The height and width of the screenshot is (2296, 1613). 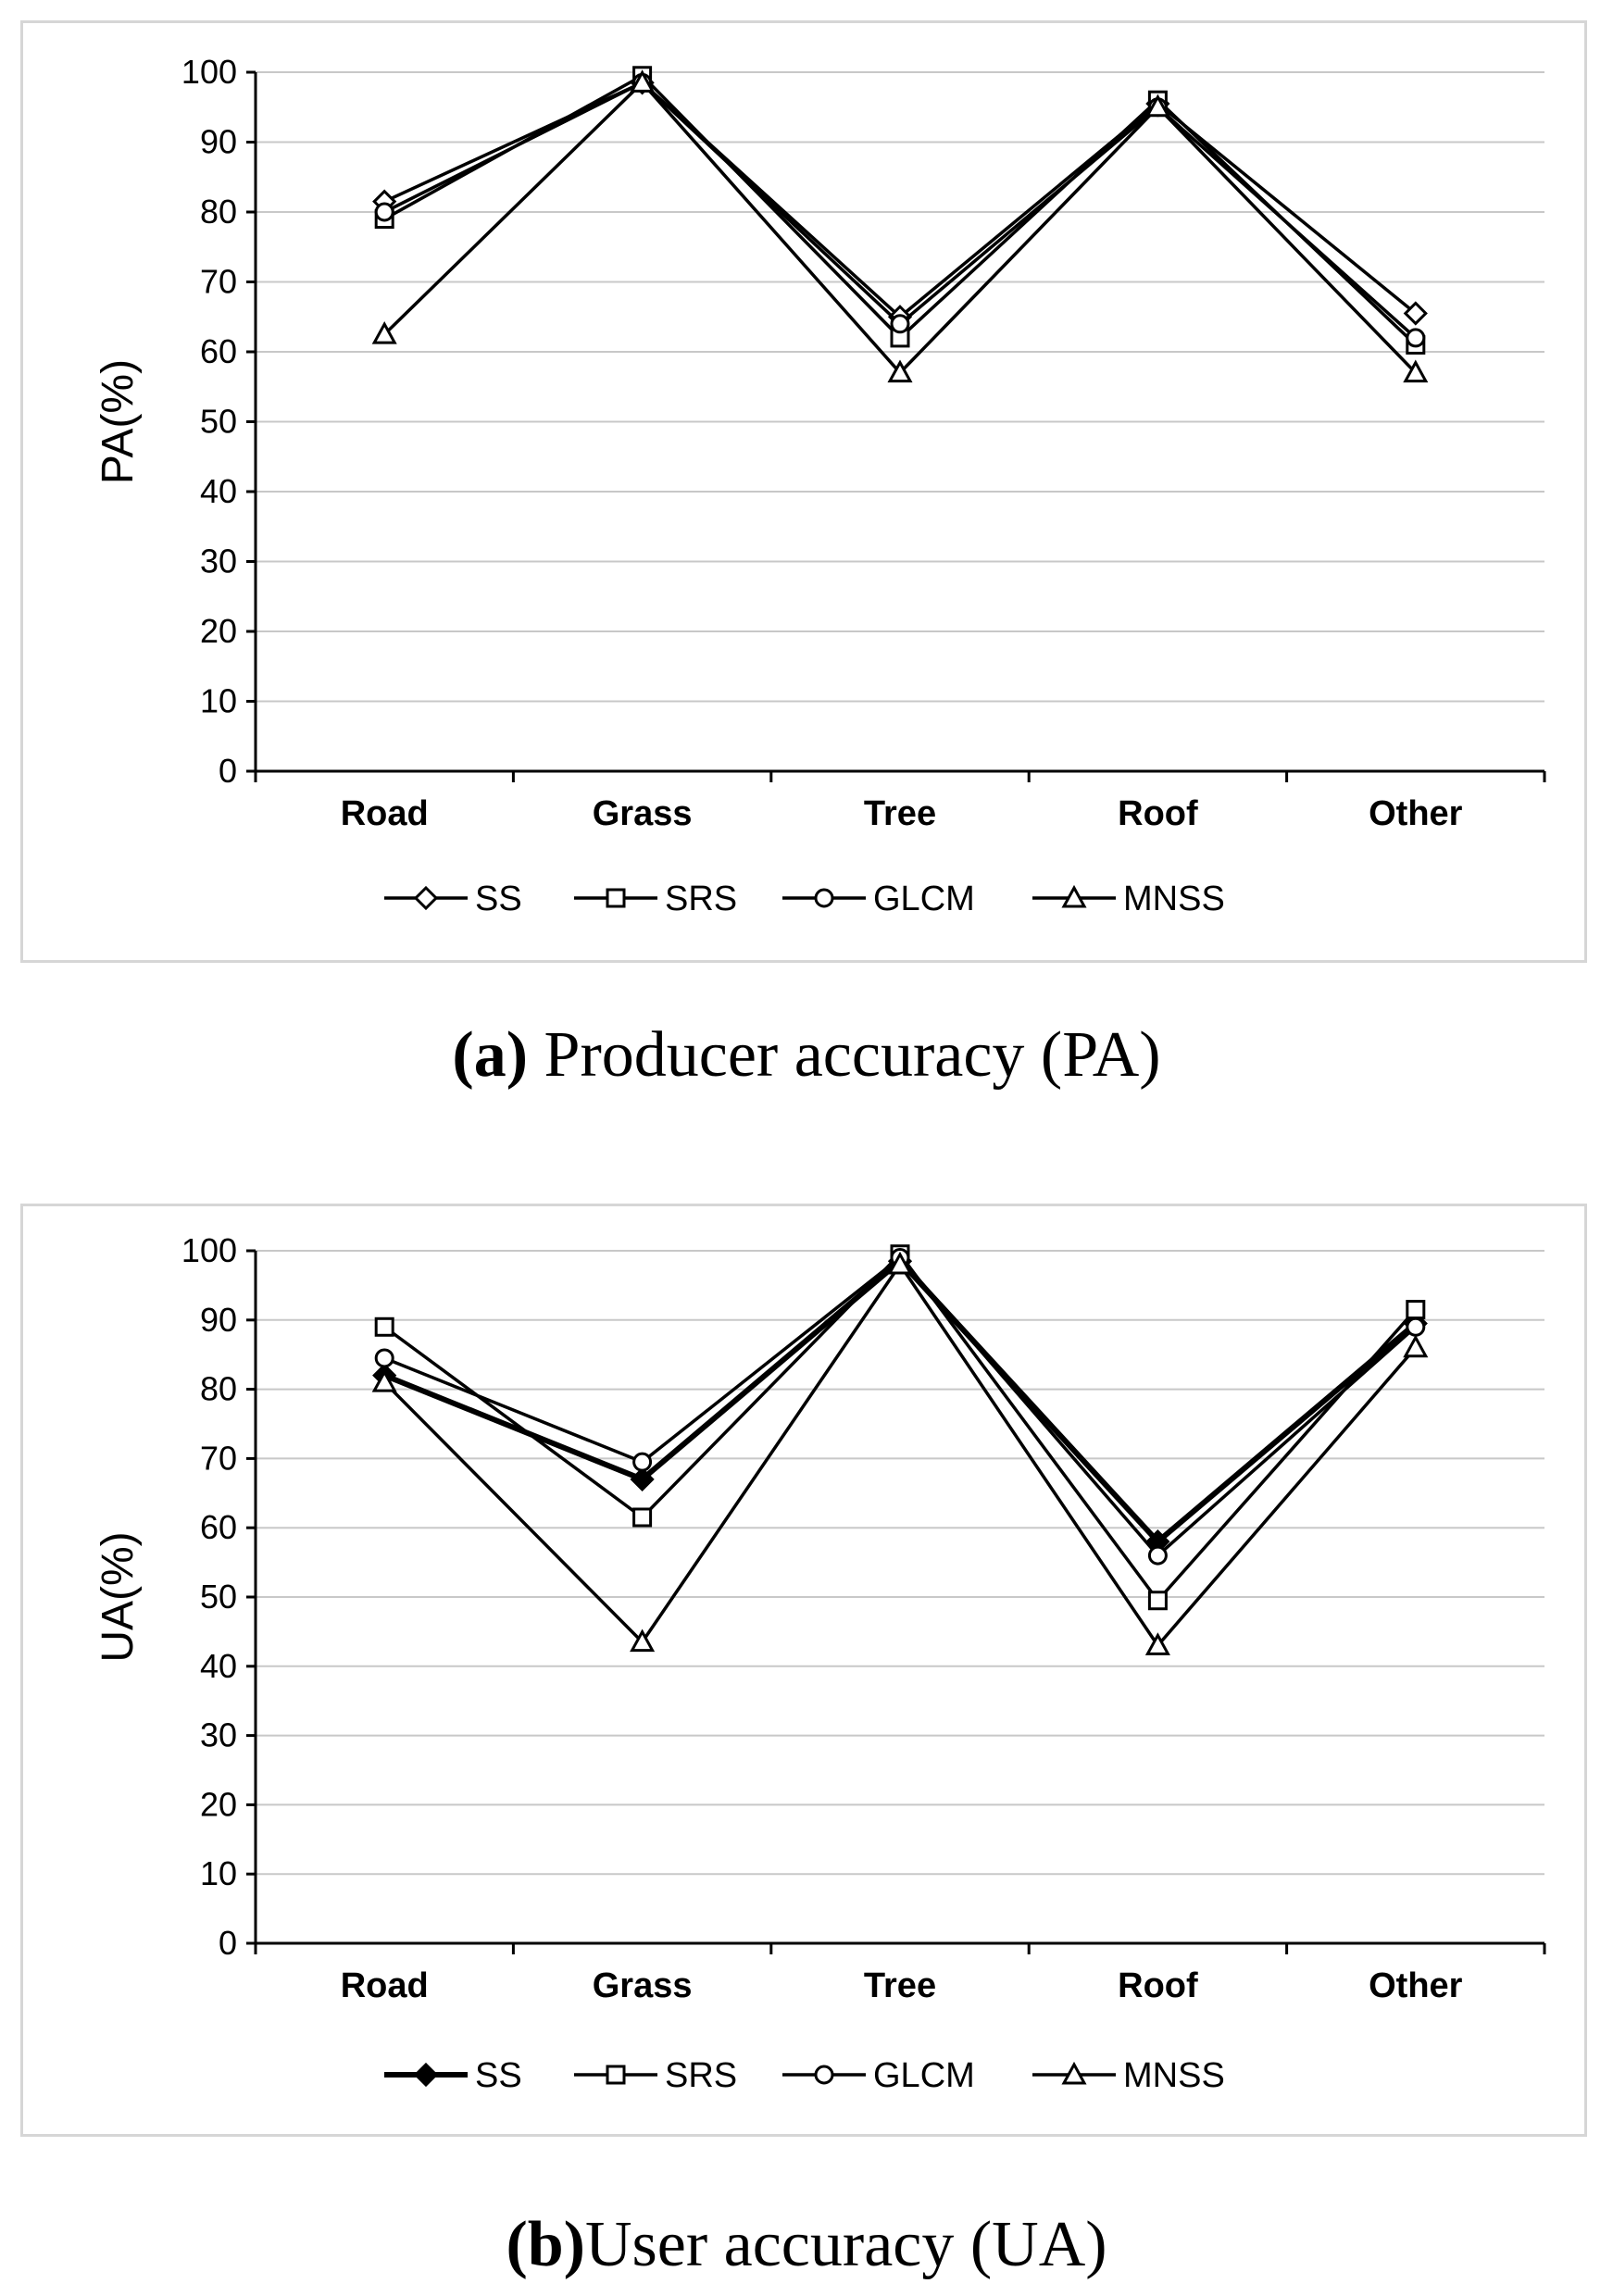 I want to click on y-tick-label: 0, so click(x=228, y=771).